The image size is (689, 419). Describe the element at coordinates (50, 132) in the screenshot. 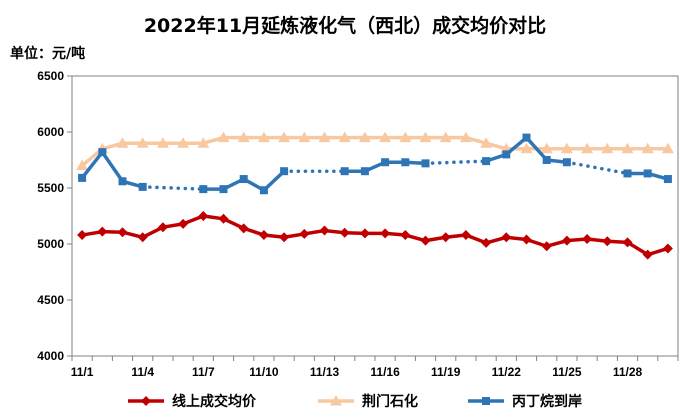

I see `y-tick-label: 6000` at that location.